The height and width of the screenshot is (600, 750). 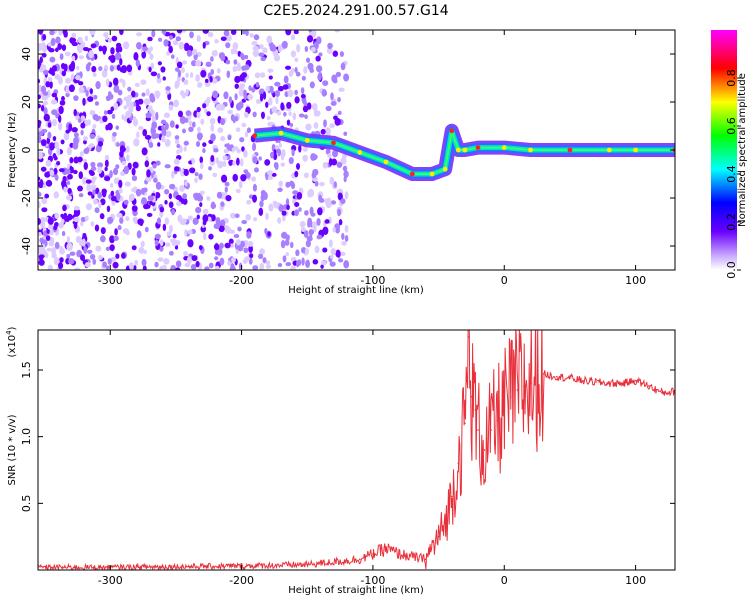 What do you see at coordinates (731, 222) in the screenshot?
I see `colorbar-tick-label: 0.2` at bounding box center [731, 222].